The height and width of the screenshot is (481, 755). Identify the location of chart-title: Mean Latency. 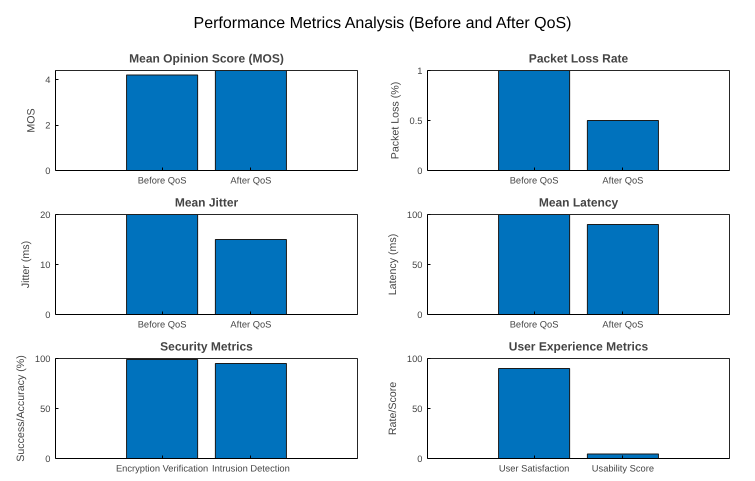
(578, 203).